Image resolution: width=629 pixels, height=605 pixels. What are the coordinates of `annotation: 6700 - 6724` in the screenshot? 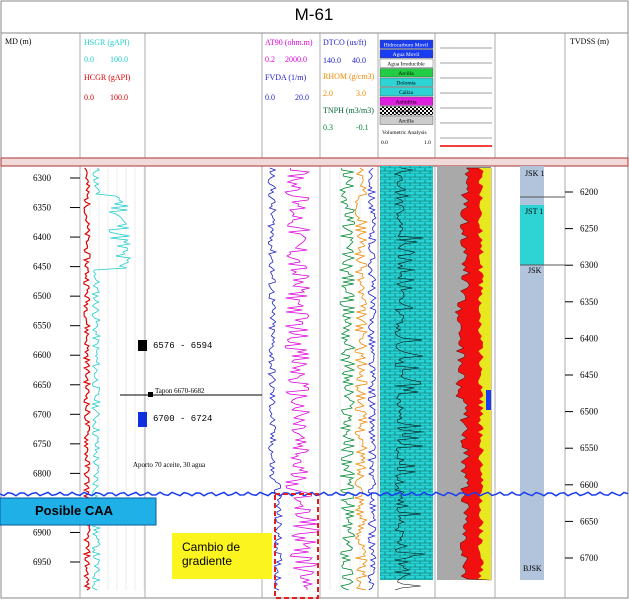 It's located at (182, 419).